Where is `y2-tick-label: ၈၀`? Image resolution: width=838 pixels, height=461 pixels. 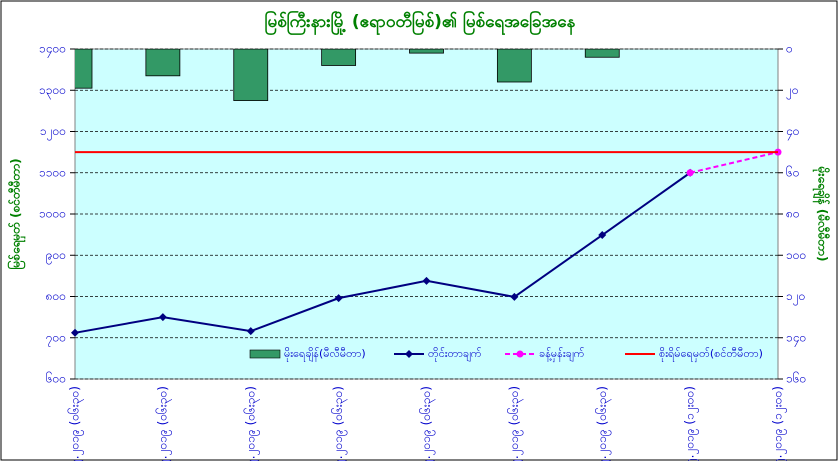 y2-tick-label: ၈၀ is located at coordinates (793, 214).